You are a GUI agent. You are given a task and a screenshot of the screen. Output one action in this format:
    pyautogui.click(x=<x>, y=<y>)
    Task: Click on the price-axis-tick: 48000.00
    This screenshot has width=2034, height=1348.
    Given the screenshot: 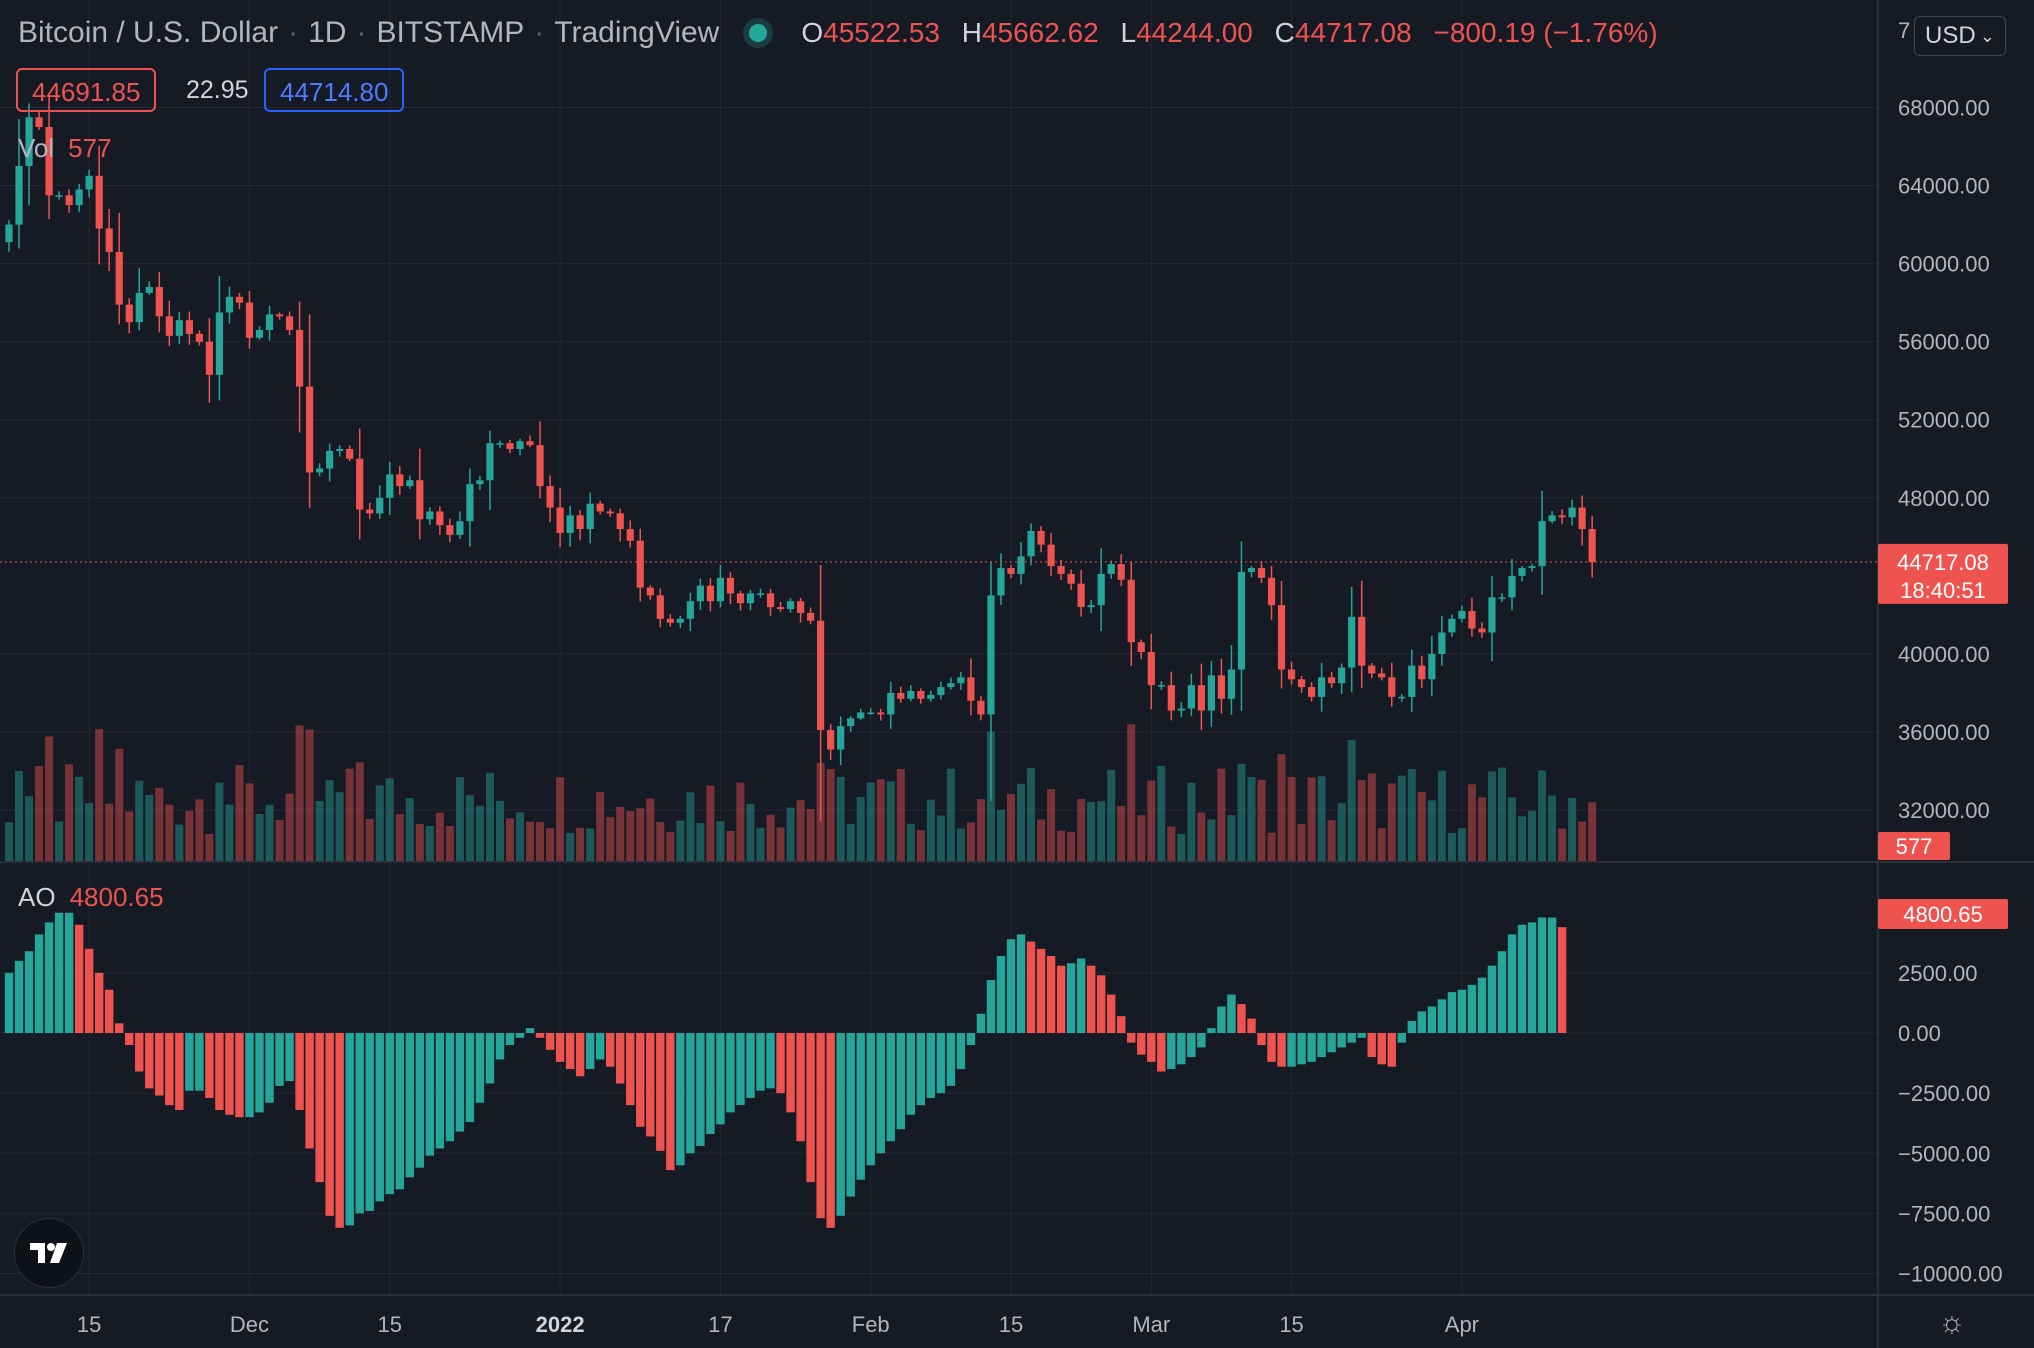 What is the action you would take?
    pyautogui.click(x=1944, y=498)
    